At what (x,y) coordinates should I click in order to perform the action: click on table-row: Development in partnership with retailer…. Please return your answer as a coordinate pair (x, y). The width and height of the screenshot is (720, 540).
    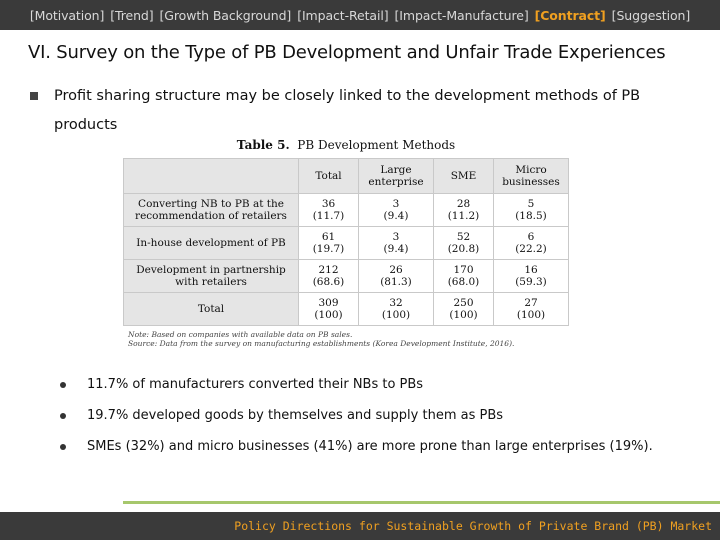
    Looking at the image, I should click on (346, 276).